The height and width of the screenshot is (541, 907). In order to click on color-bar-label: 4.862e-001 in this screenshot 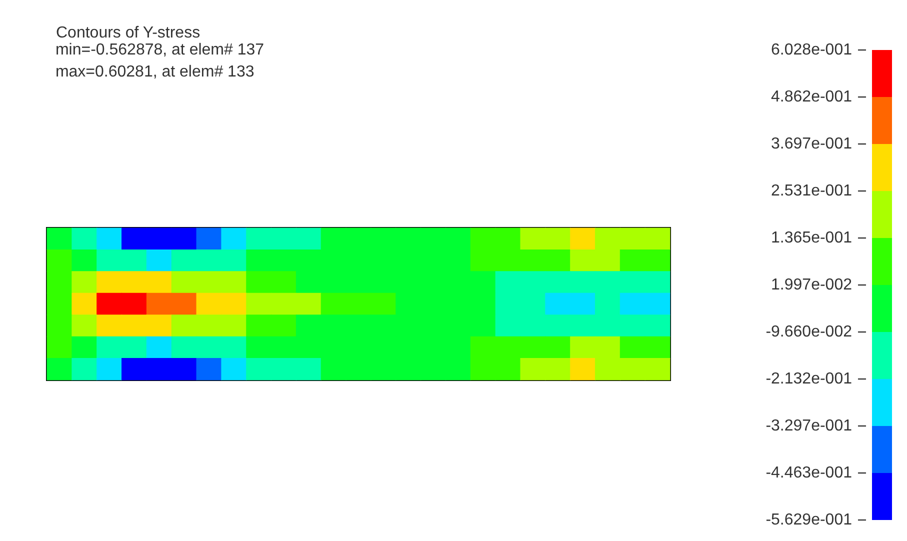, I will do `click(811, 97)`.